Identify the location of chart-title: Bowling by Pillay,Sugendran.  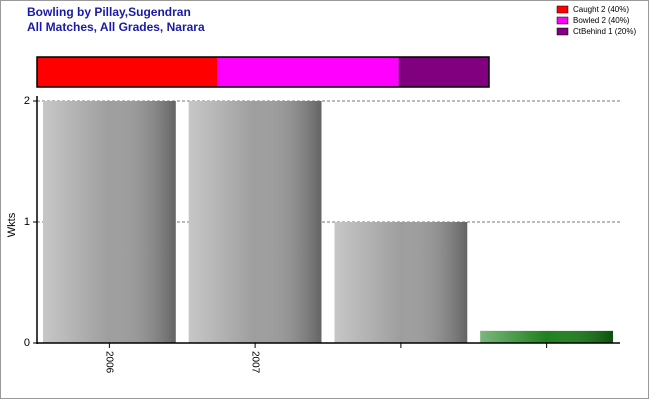
(109, 12).